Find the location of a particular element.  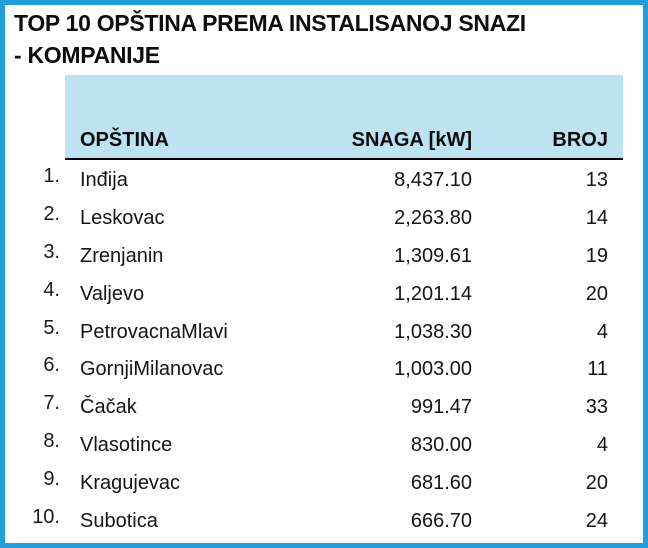

table-row: 2. Leskovac 2,263.80 14 is located at coordinates (314, 219).